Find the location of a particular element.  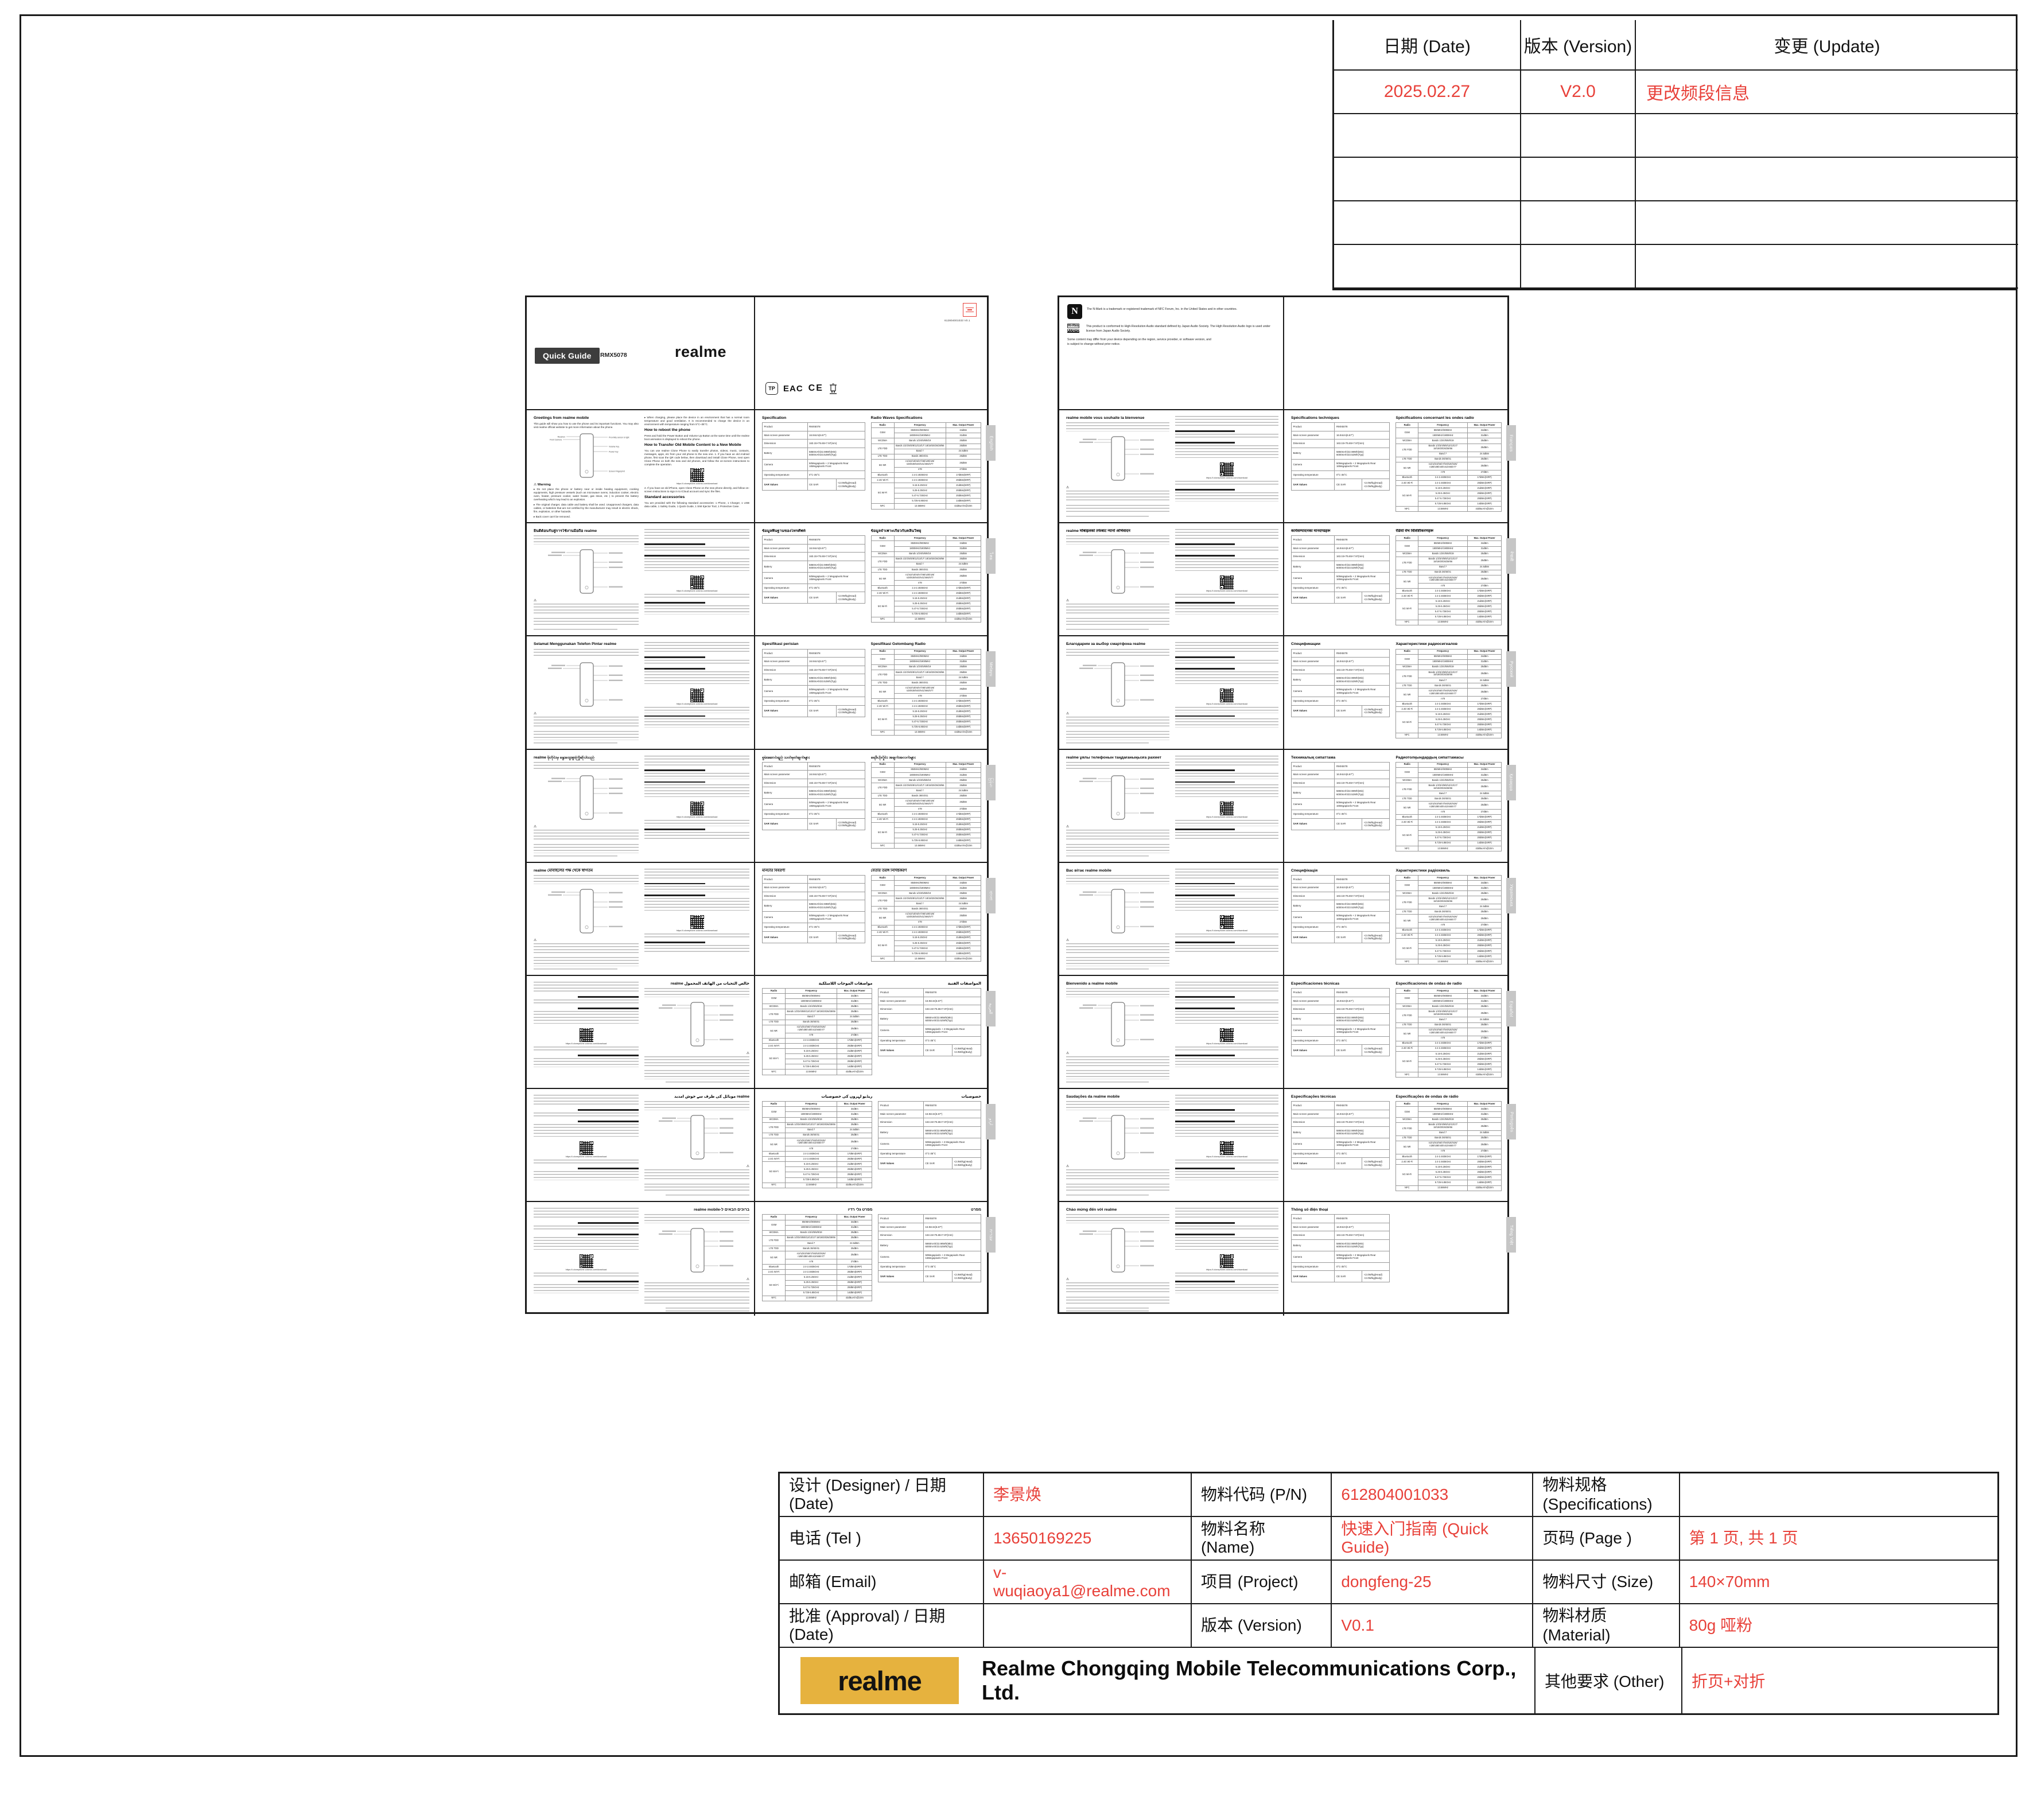

radio-row: n78 27dBm is located at coordinates (818, 1035).